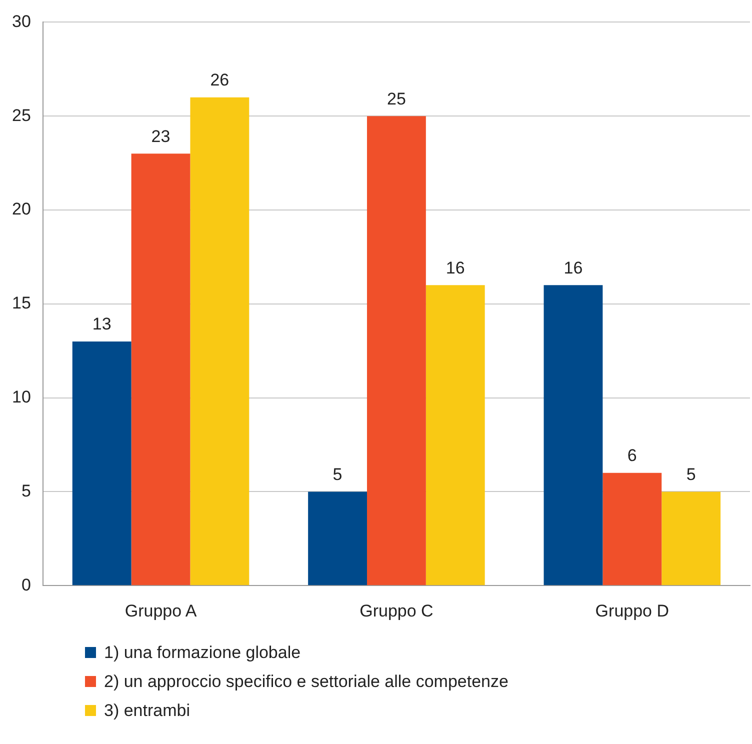 This screenshot has width=752, height=744. What do you see at coordinates (102, 324) in the screenshot?
I see `data-label: 13` at bounding box center [102, 324].